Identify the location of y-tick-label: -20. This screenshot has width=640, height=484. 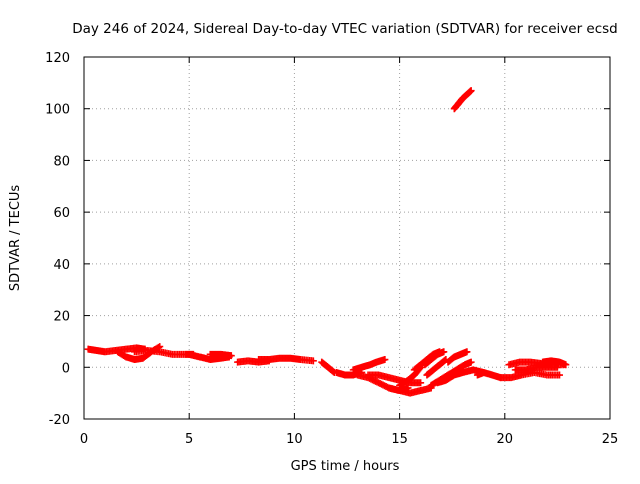
(59, 420).